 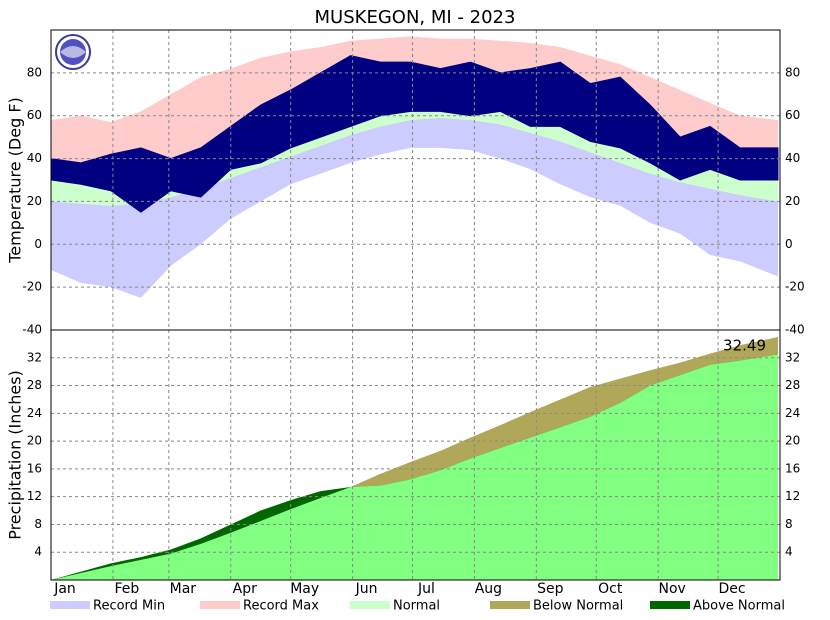 What do you see at coordinates (792, 357) in the screenshot?
I see `y2-tick-label: 32` at bounding box center [792, 357].